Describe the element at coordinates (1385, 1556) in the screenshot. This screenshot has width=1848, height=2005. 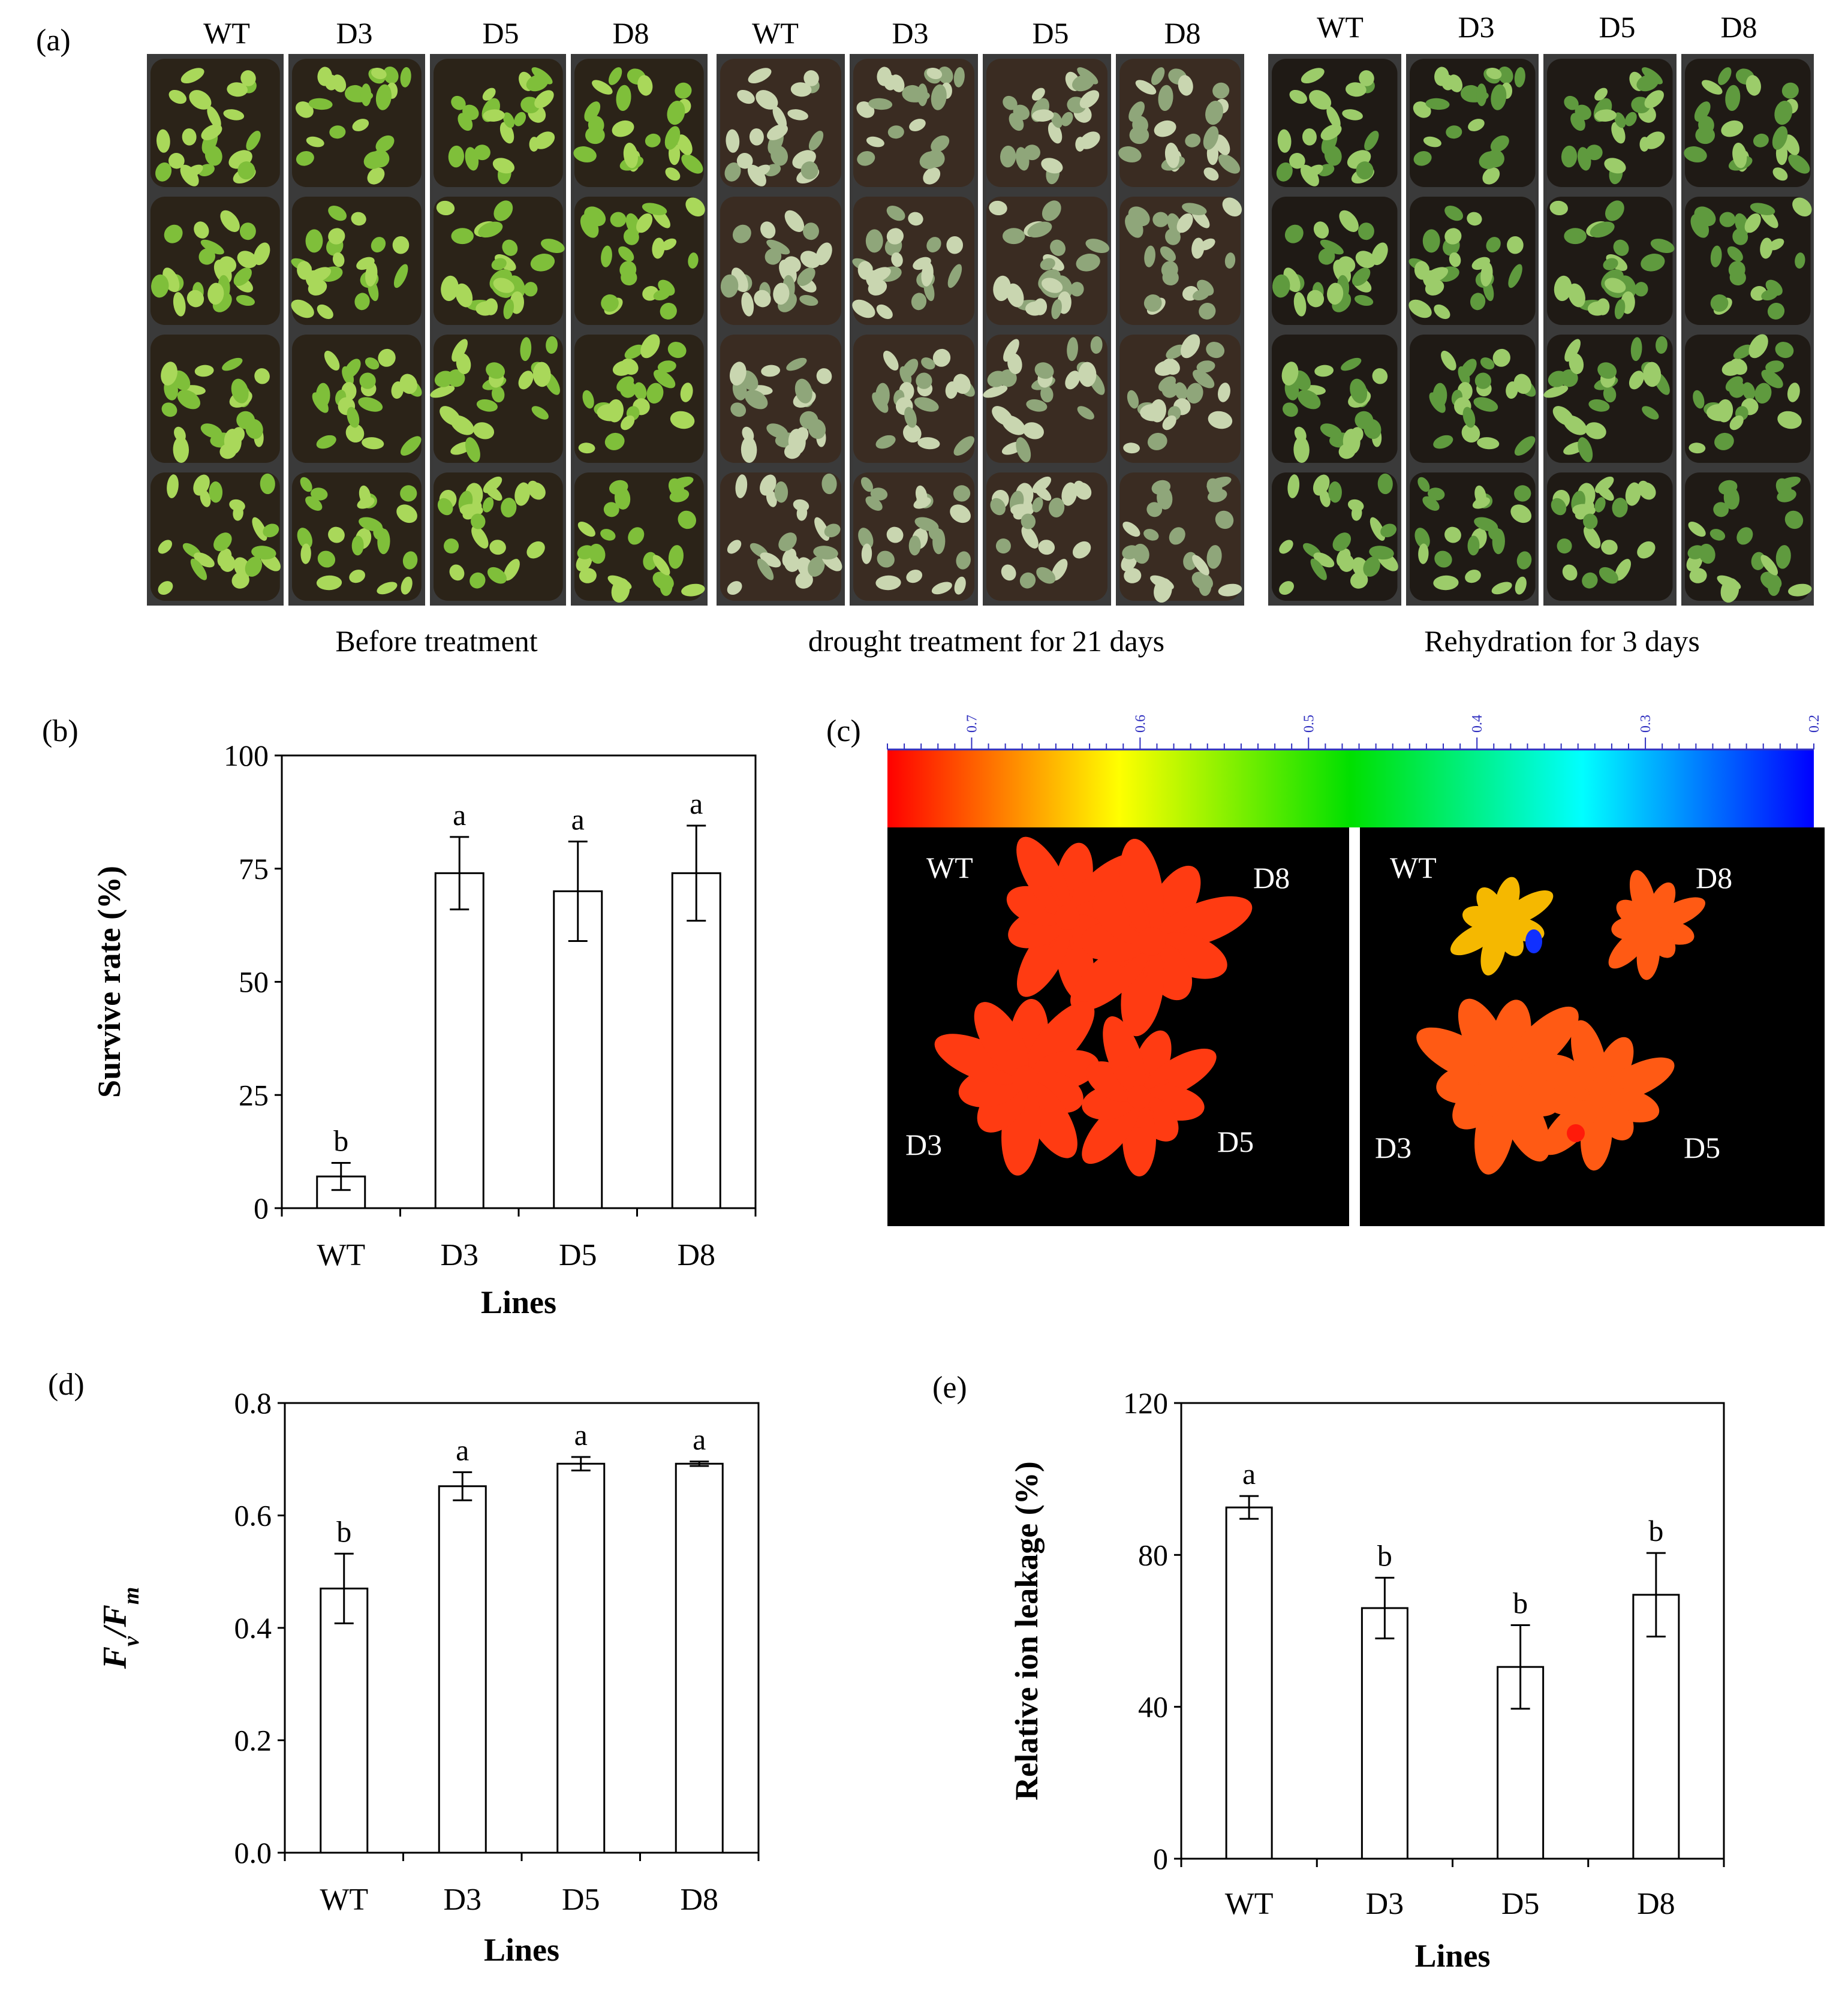
I see `significance-letter: b` at that location.